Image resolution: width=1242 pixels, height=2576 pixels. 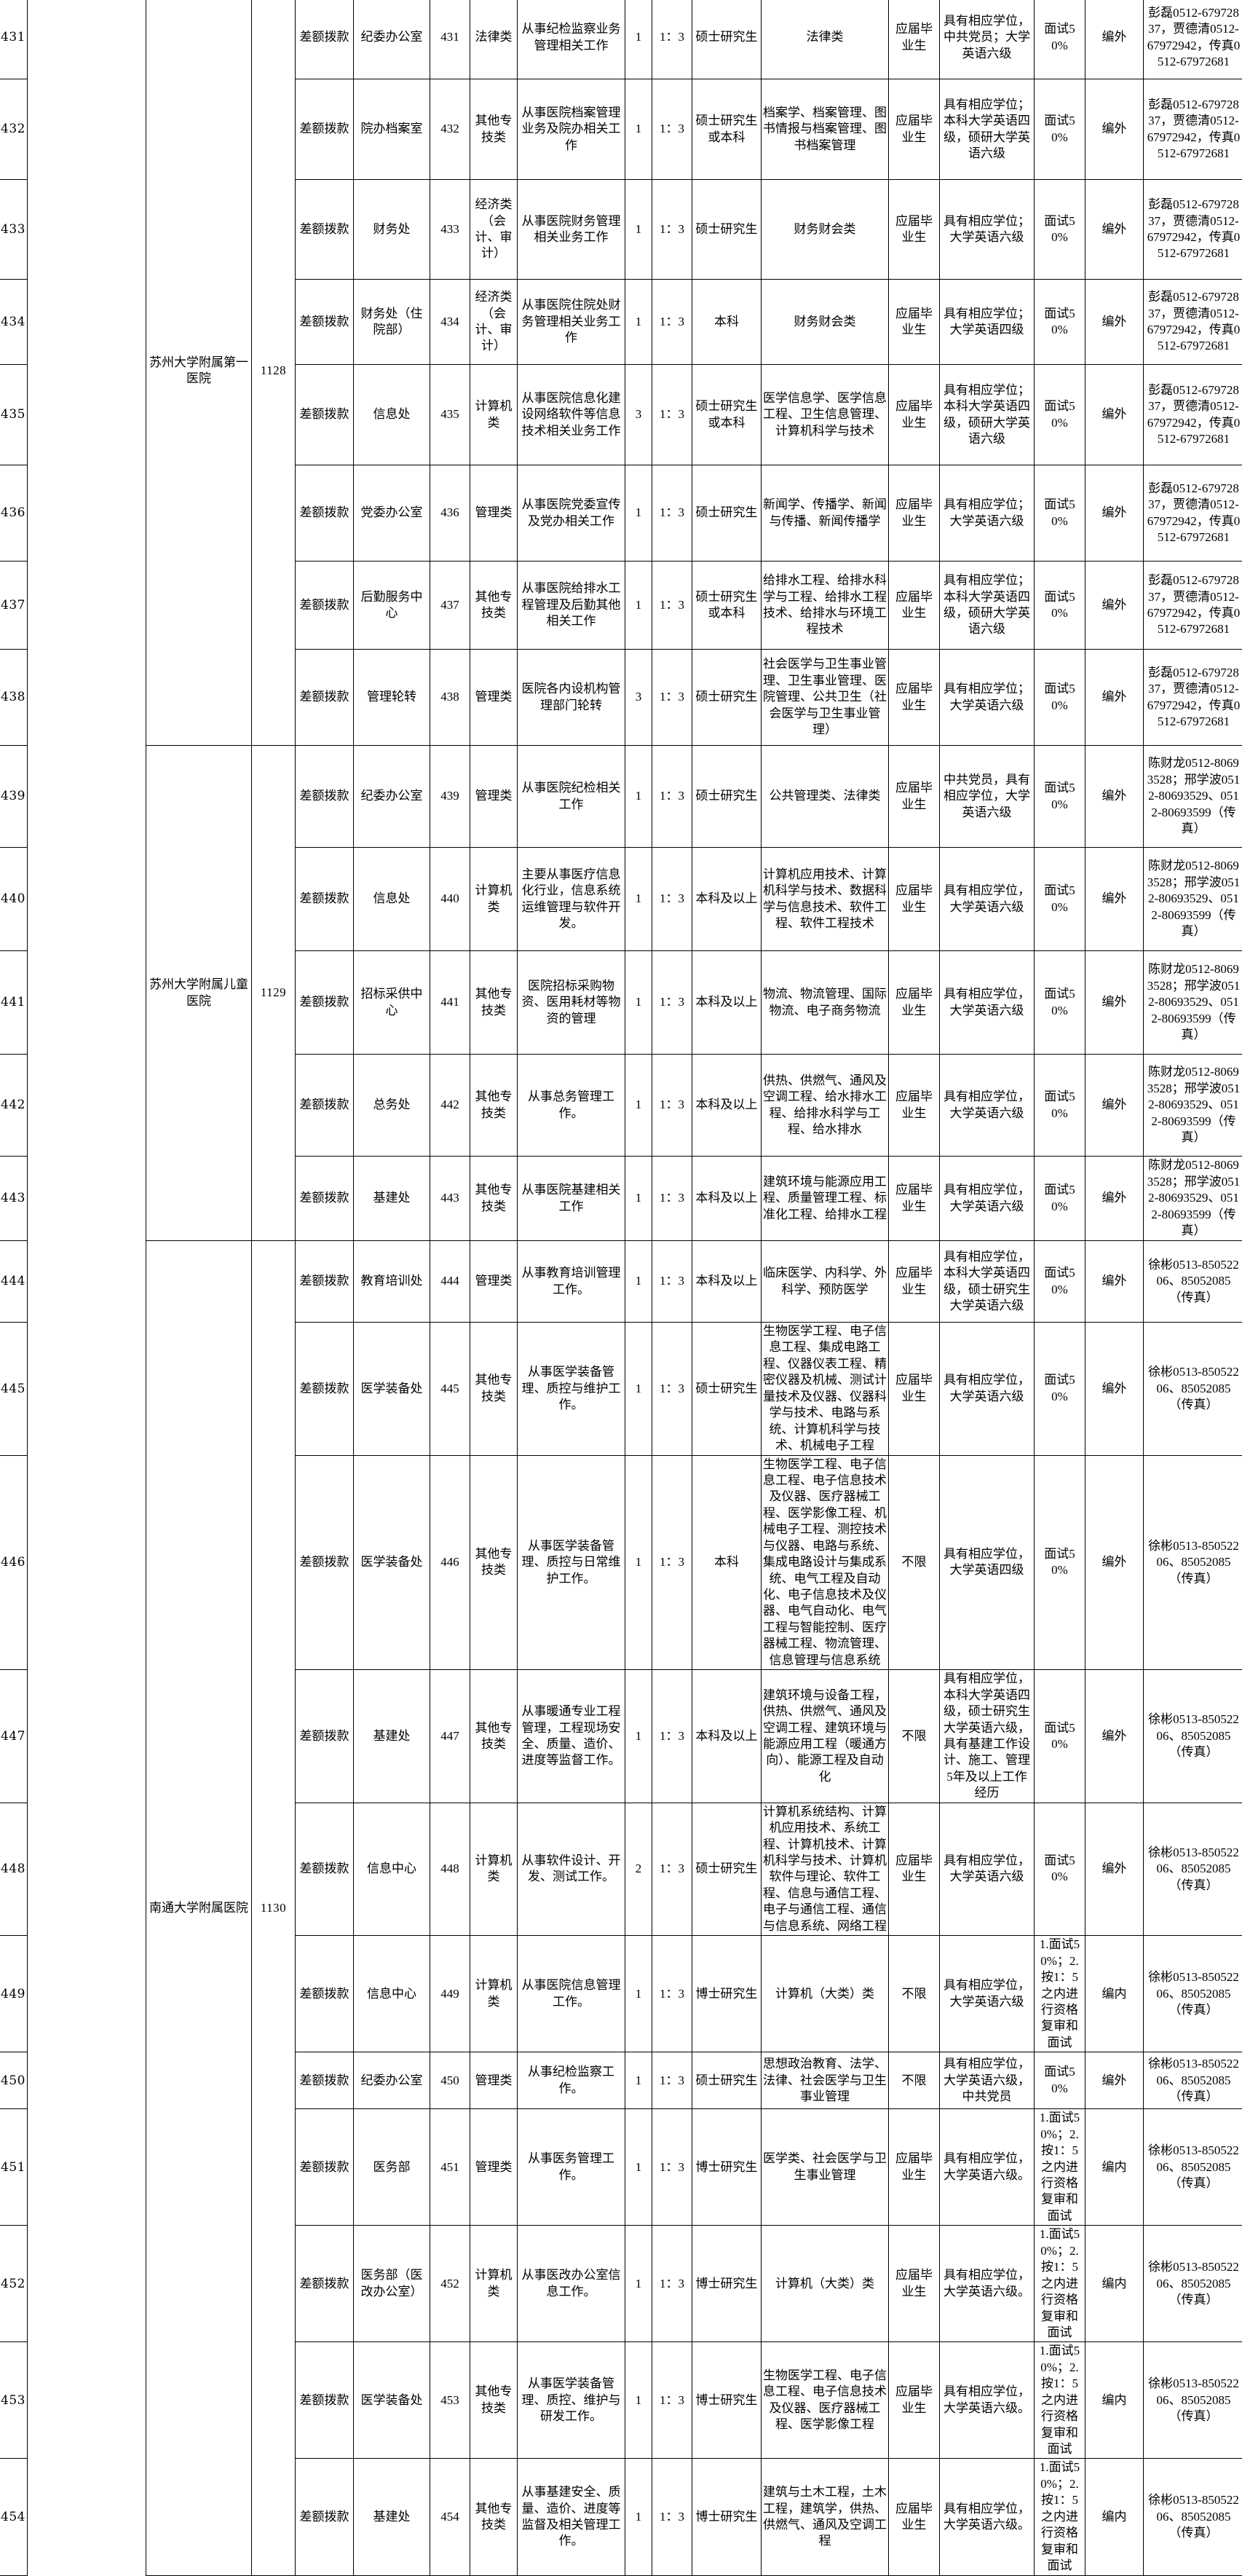 What do you see at coordinates (988, 129) in the screenshot?
I see `cell-other-requirements: 具有相应学位；本科大学英语四级，硕研大学英语六级` at bounding box center [988, 129].